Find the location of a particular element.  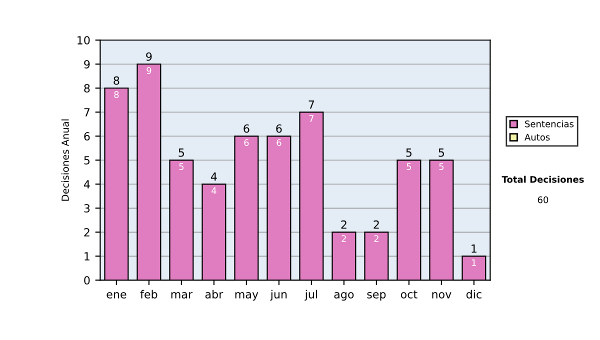

text: Total Decisiones is located at coordinates (543, 179).